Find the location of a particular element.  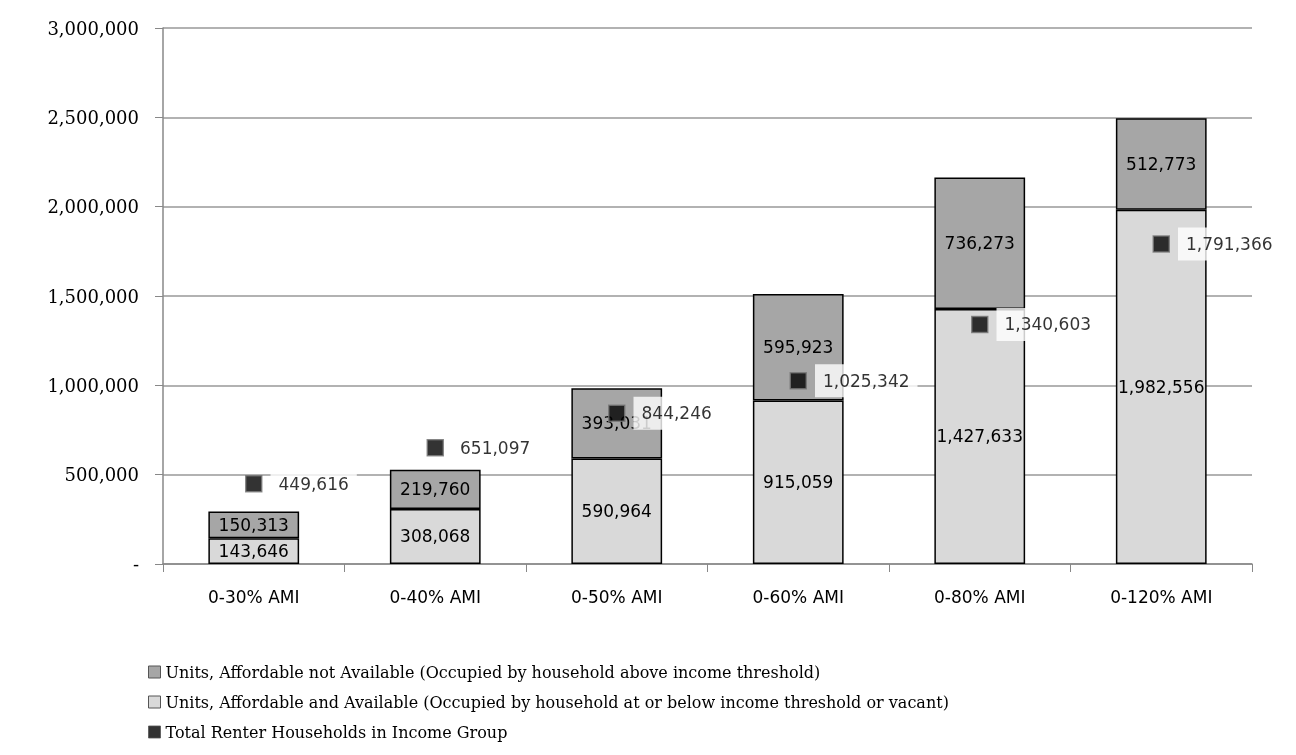

x-tick-label: 0-120% AMI is located at coordinates (1161, 596).